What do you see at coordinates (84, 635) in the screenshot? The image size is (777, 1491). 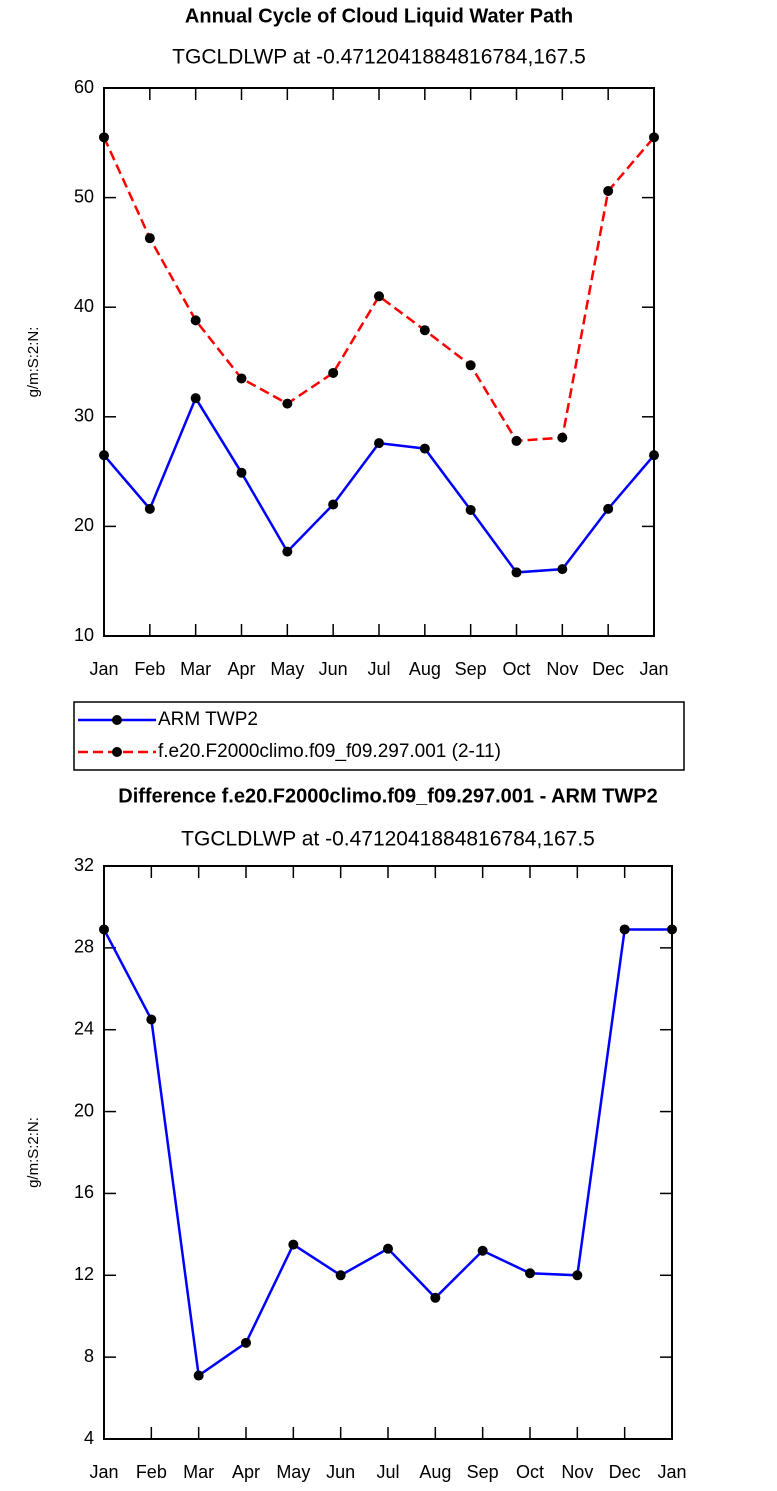 I see `y-tick-label: 10` at bounding box center [84, 635].